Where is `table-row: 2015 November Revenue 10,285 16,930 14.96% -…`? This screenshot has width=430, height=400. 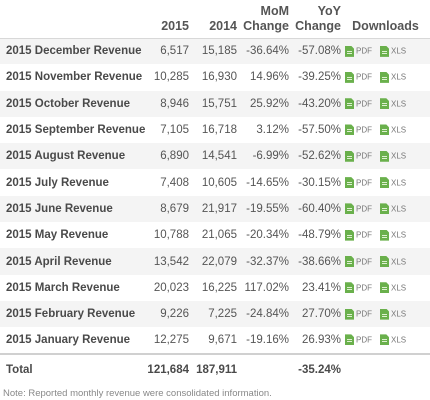
table-row: 2015 November Revenue 10,285 16,930 14.96% -… is located at coordinates (215, 77).